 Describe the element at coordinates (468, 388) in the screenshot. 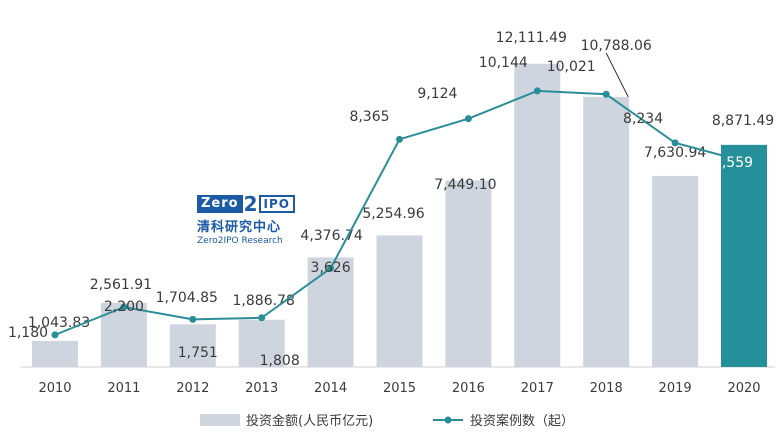

I see `x-tick-2016: 2016` at that location.